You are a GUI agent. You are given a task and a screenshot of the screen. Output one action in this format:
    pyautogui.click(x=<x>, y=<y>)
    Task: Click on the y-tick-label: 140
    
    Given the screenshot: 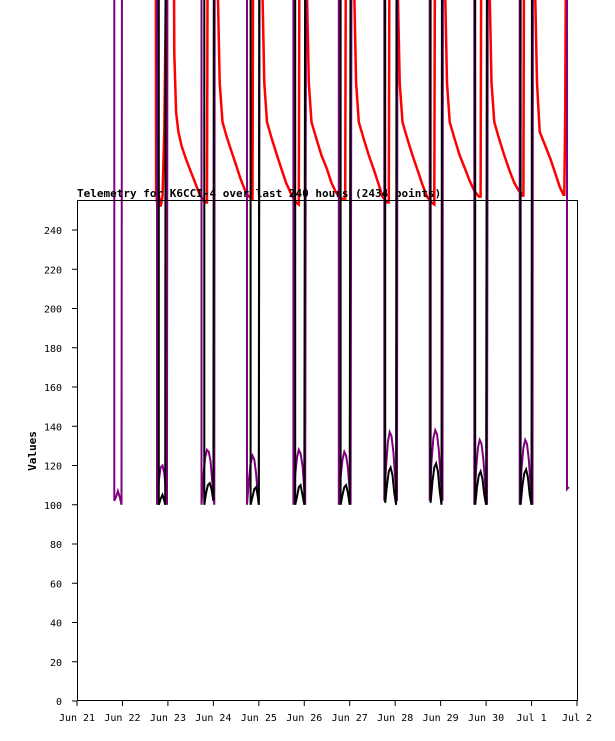 What is the action you would take?
    pyautogui.click(x=53, y=427)
    